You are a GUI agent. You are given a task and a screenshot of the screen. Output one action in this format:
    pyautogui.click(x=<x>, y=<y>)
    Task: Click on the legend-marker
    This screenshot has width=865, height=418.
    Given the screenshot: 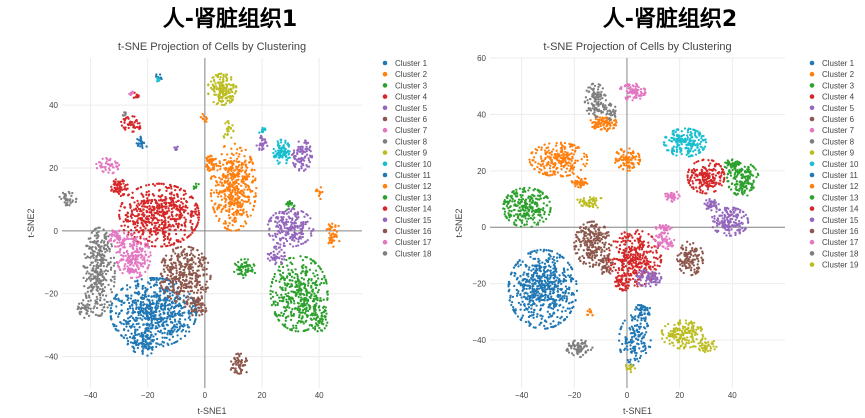 What is the action you would take?
    pyautogui.click(x=385, y=63)
    